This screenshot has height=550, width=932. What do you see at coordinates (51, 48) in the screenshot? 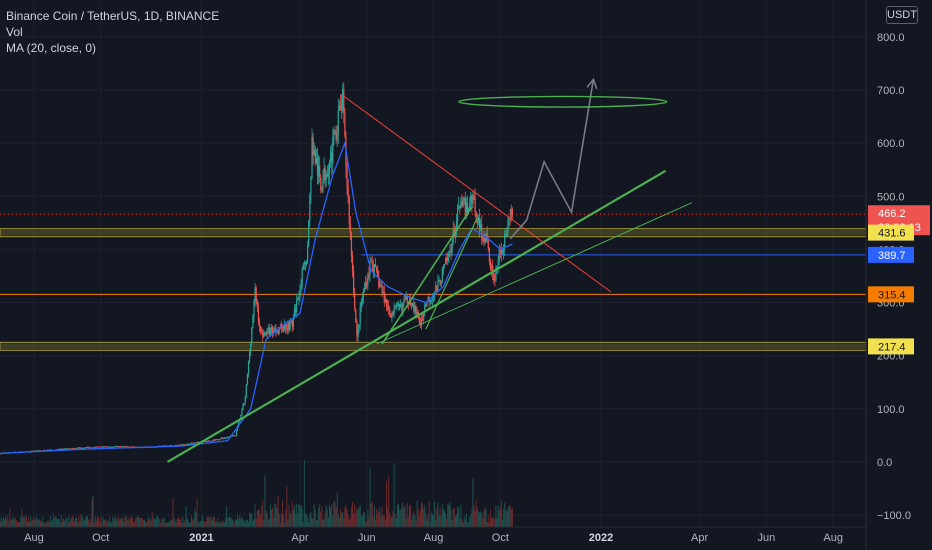
I see `ma-indicator-label: MA (20, close, 0)` at bounding box center [51, 48].